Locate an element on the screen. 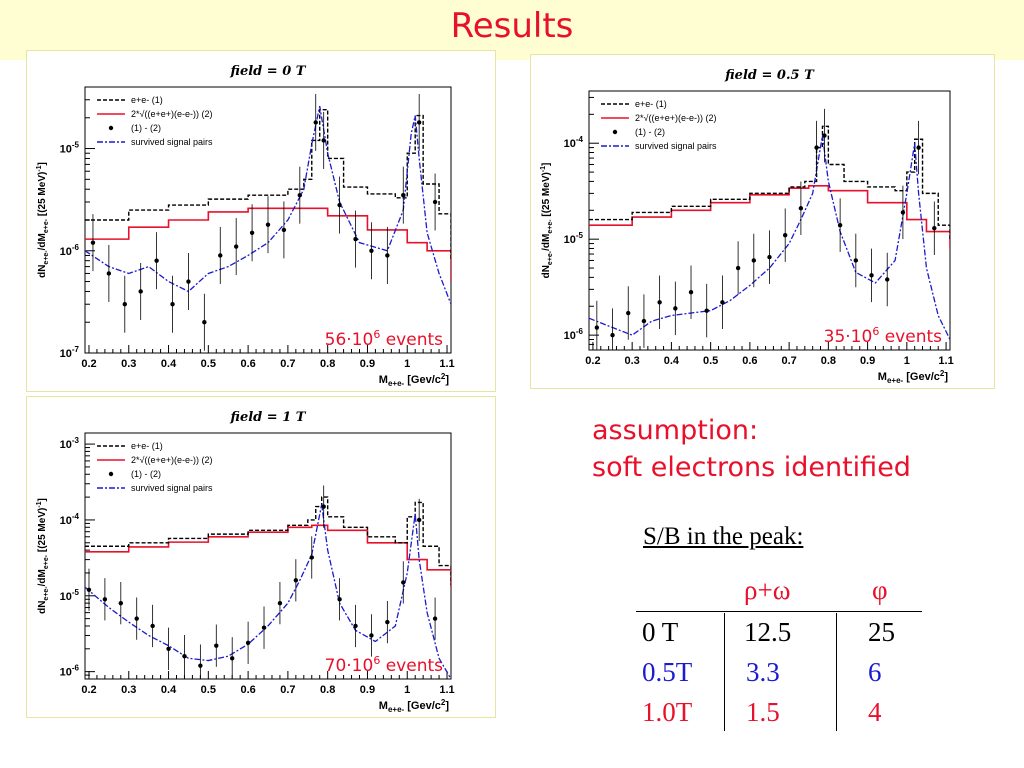  assumption-detail: soft electrons identified is located at coordinates (751, 467).